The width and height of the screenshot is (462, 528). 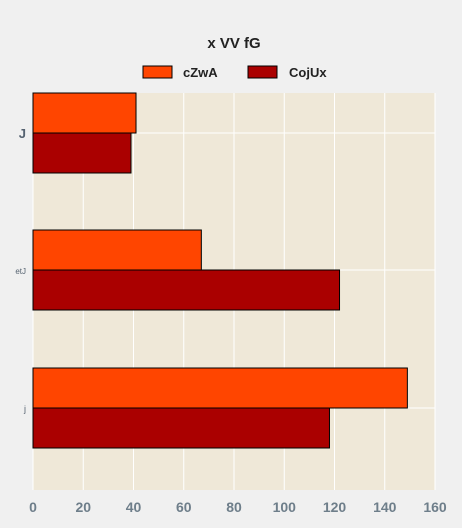 I want to click on x-tick-label: 120, so click(x=335, y=507).